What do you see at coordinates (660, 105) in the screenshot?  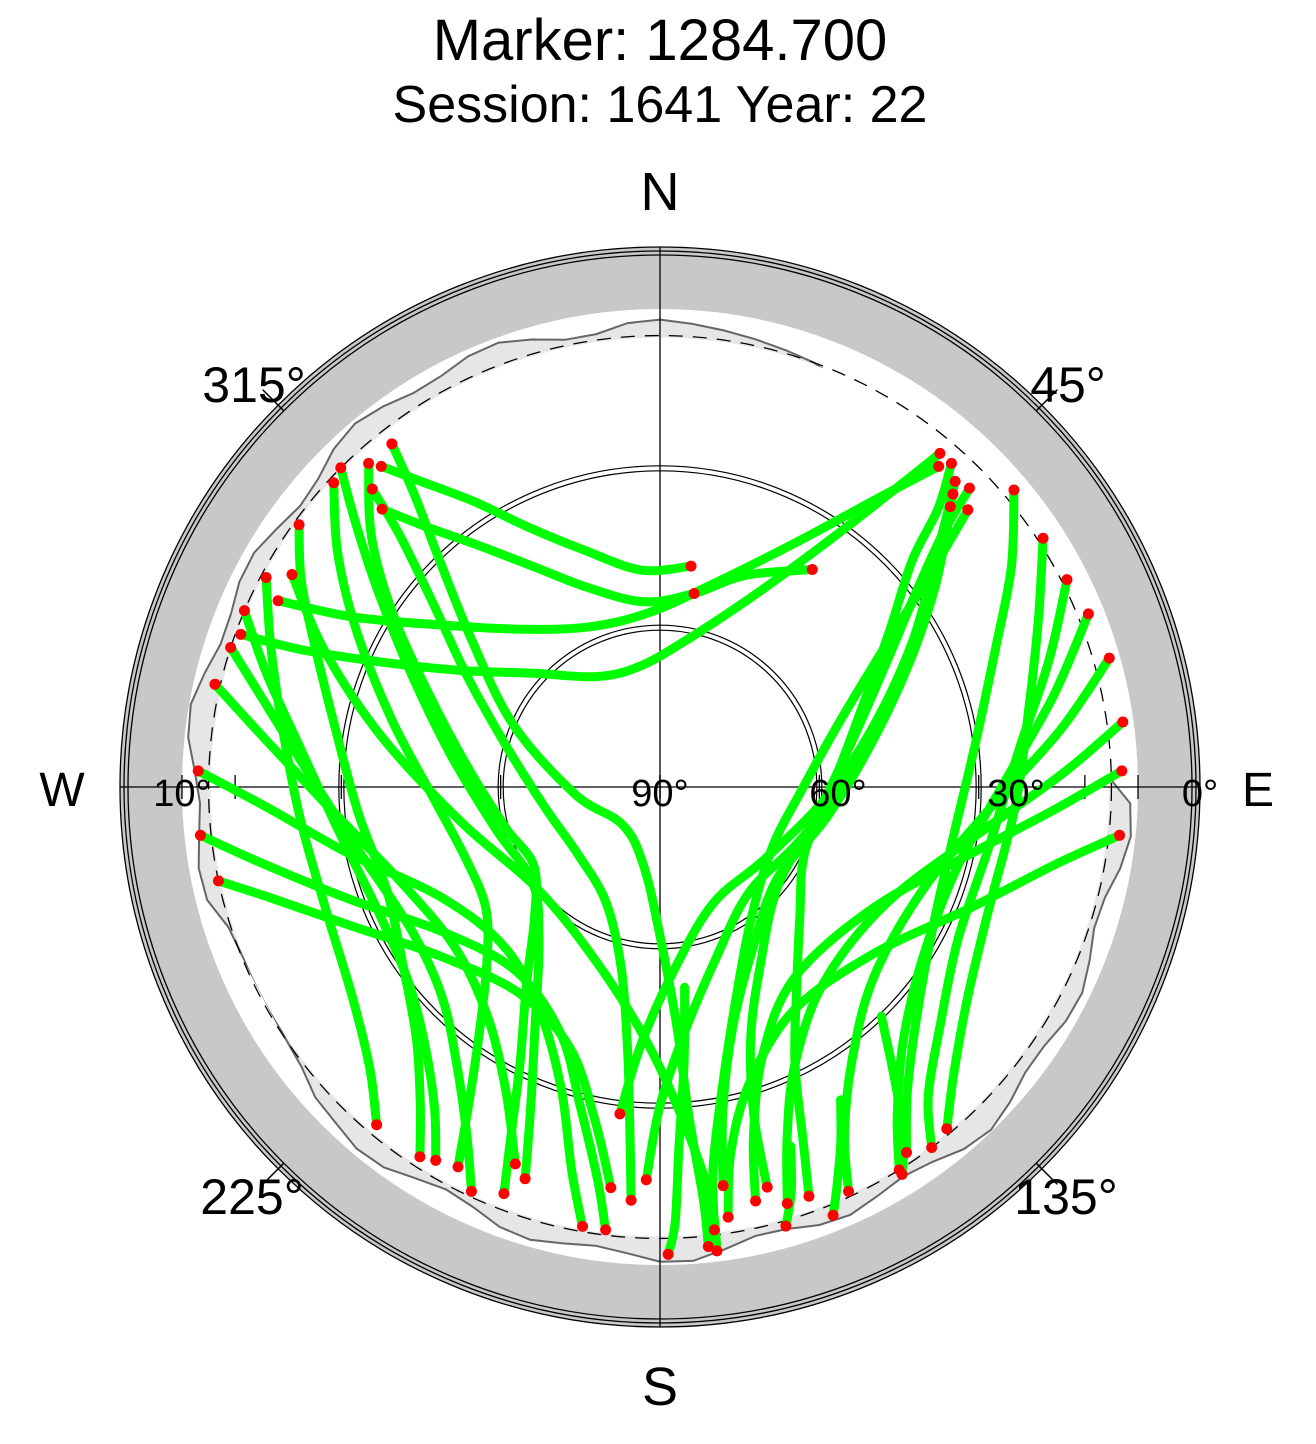 I see `chart-subtitle: Session: 1641 Year: 22` at bounding box center [660, 105].